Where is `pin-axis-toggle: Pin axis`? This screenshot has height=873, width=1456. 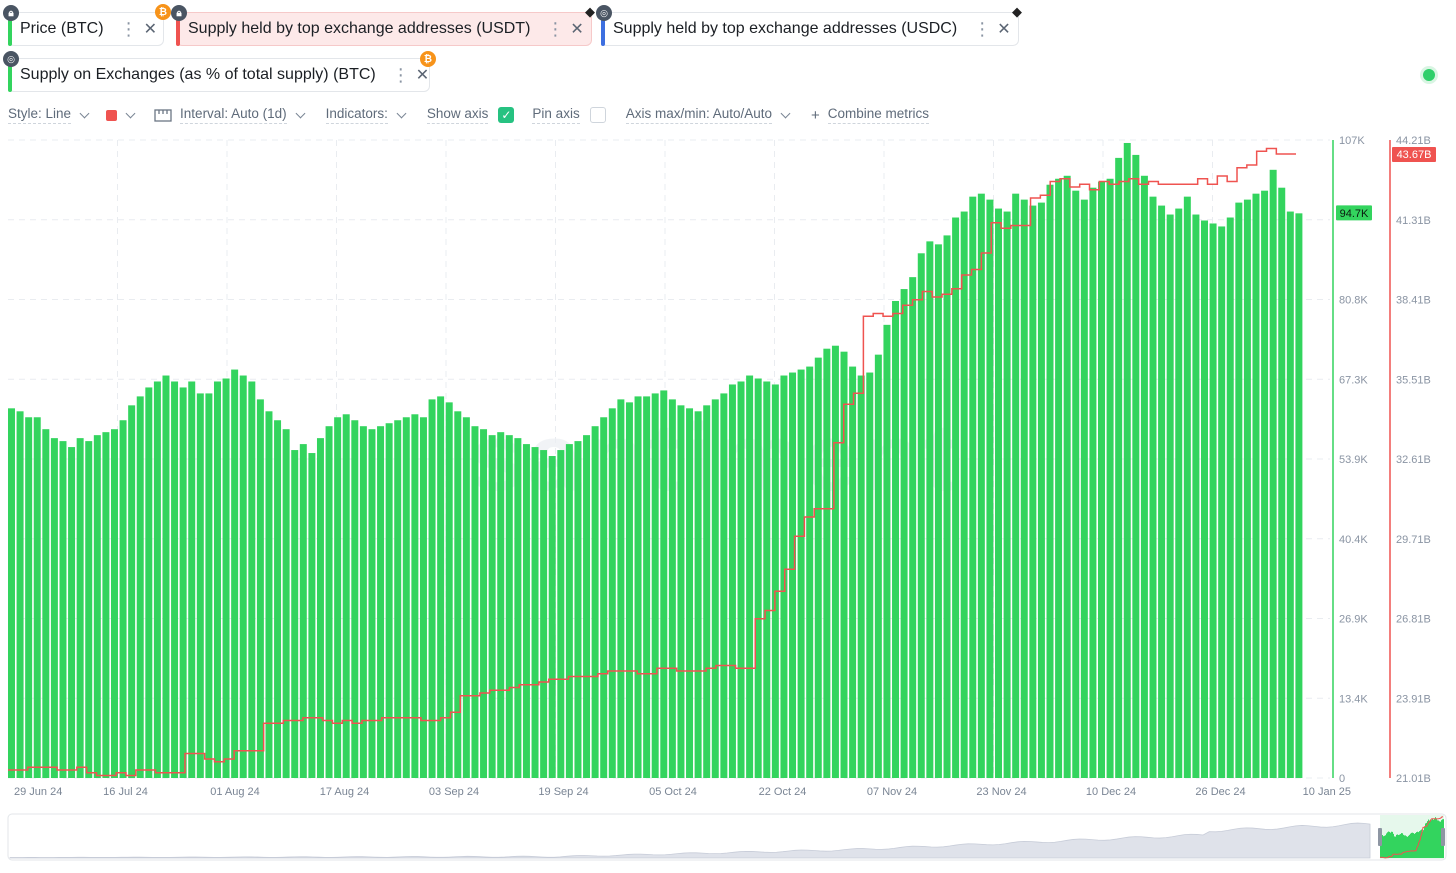 pin-axis-toggle: Pin axis is located at coordinates (569, 115).